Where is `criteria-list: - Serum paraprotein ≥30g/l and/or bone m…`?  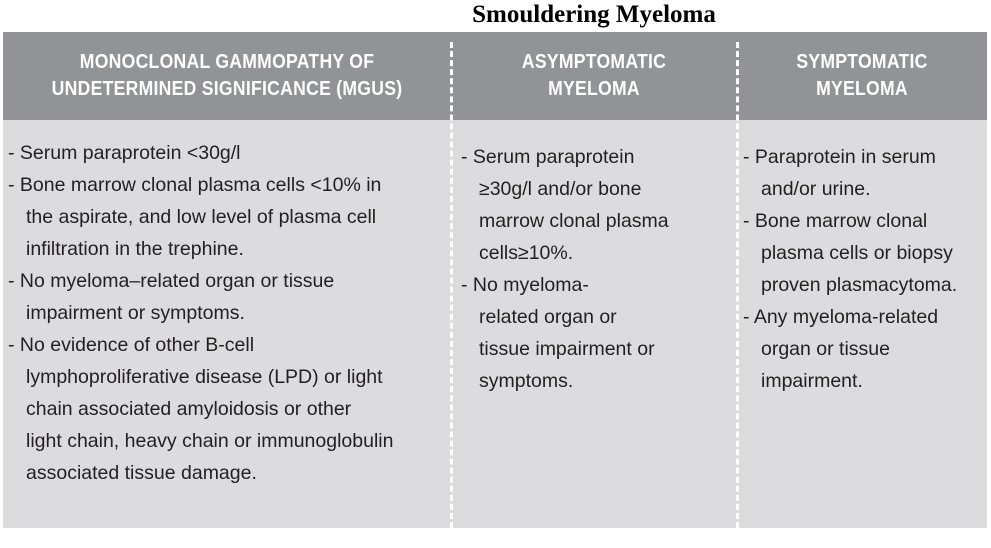
criteria-list: - Serum paraprotein ≥30g/l and/or bone m… is located at coordinates (565, 269).